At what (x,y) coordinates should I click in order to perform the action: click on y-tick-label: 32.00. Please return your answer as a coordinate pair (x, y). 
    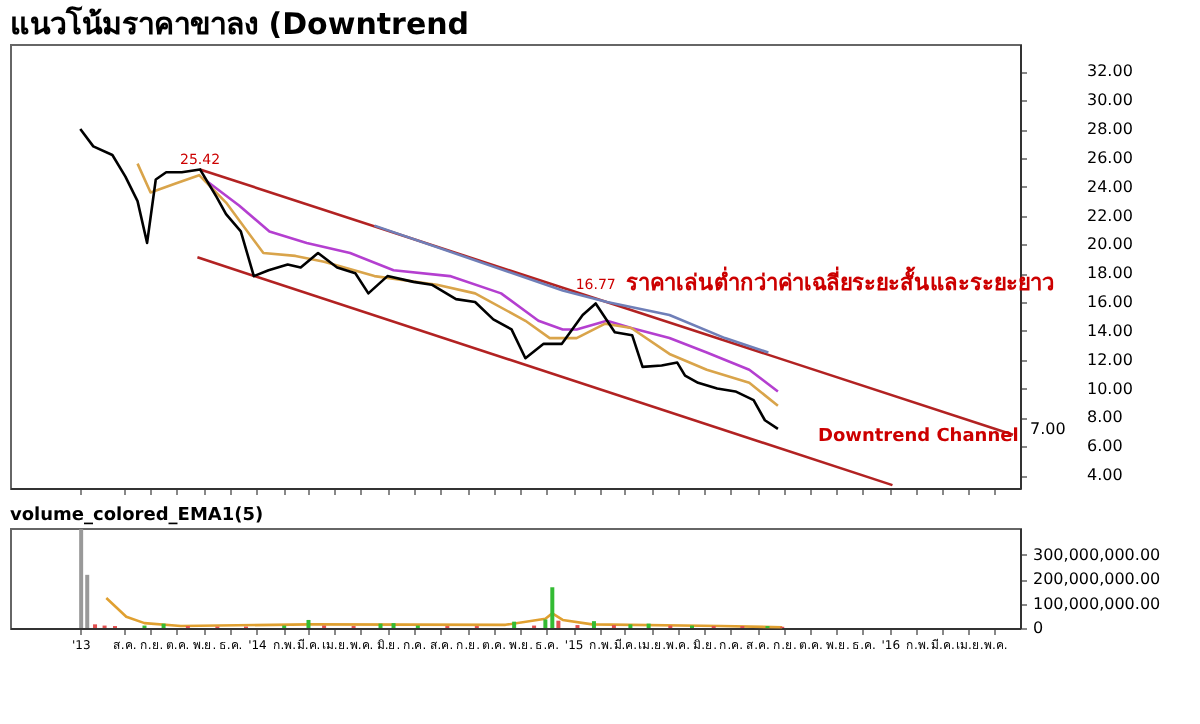
    Looking at the image, I should click on (1110, 71).